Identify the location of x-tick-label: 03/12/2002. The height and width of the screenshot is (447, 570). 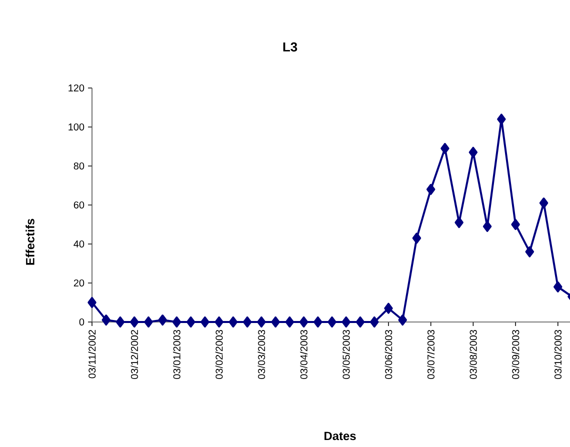
(134, 354).